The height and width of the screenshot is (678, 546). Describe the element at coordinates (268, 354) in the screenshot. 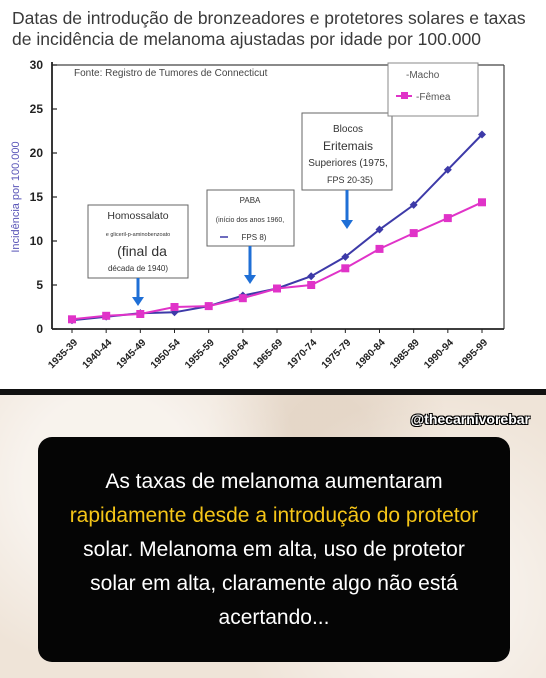

I see `x-tick-label-6: 1965-69` at that location.